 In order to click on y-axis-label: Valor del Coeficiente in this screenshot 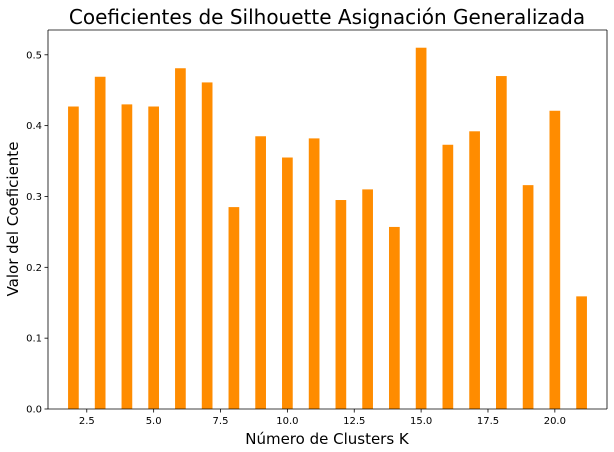, I will do `click(13, 219)`.